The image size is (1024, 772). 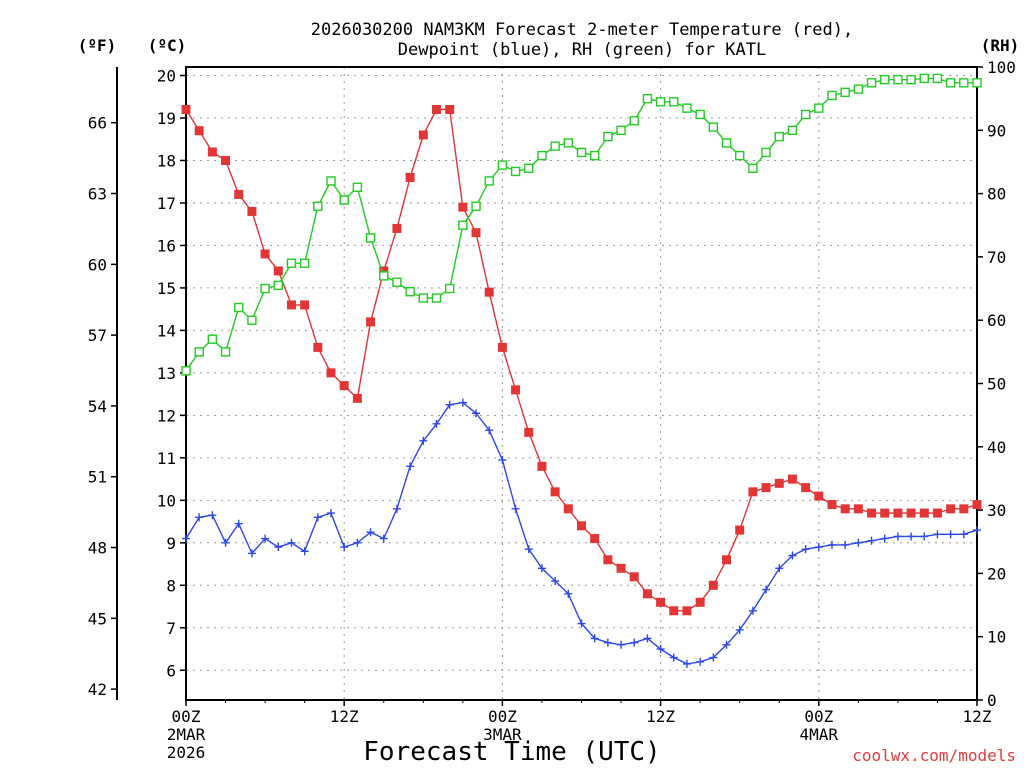 I want to click on rh-tick-label: 100, so click(x=1001, y=67).